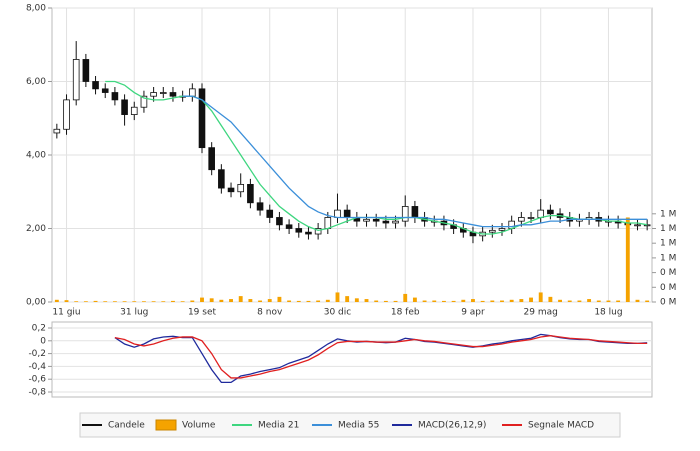 The image size is (700, 451). I want to click on y-tick-label: -0,2, so click(37, 354).